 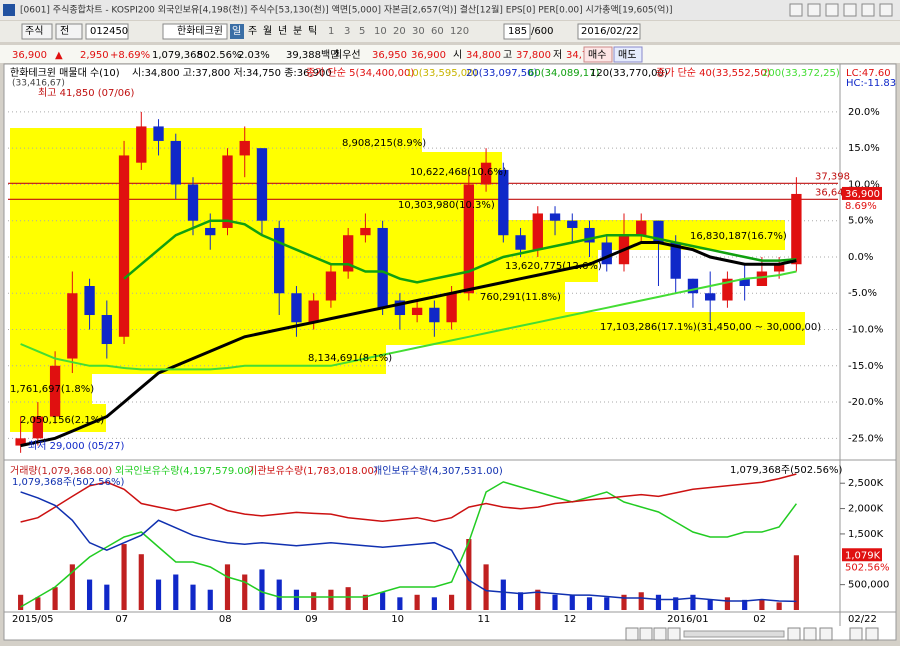 I want to click on high: 37,800, so click(x=533, y=55).